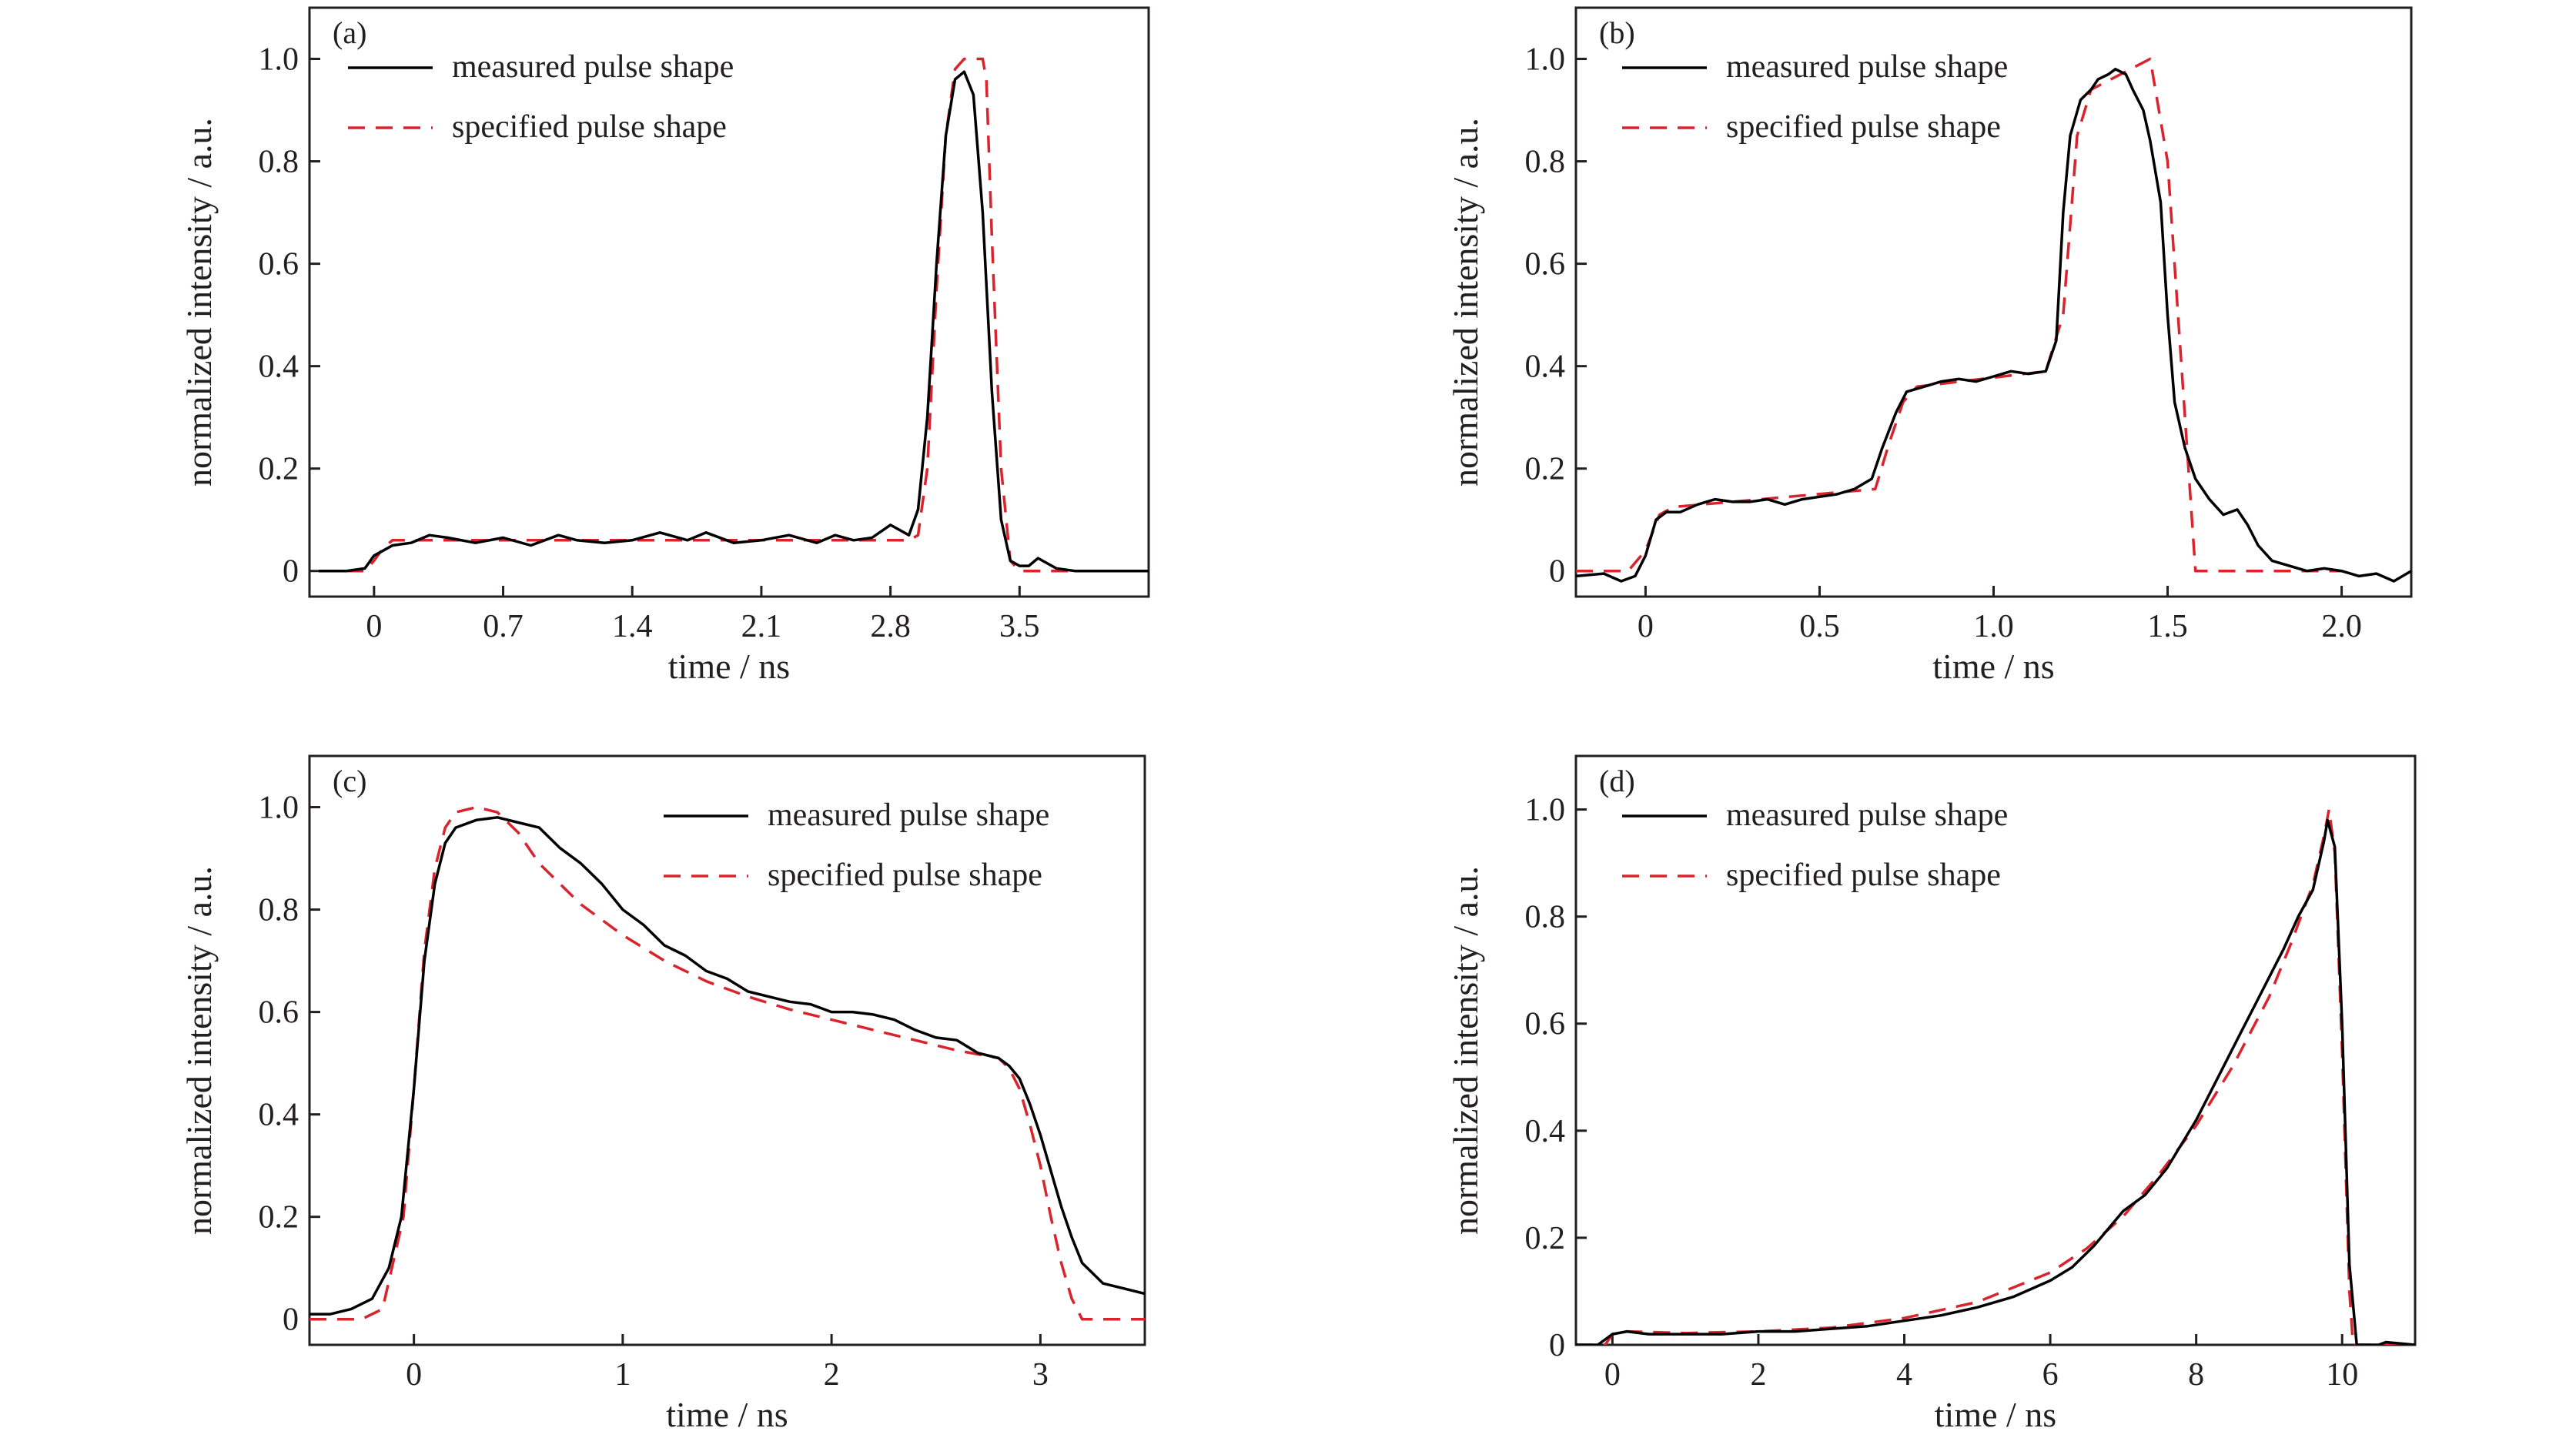  What do you see at coordinates (2342, 1375) in the screenshot?
I see `x-tick-label: 10` at bounding box center [2342, 1375].